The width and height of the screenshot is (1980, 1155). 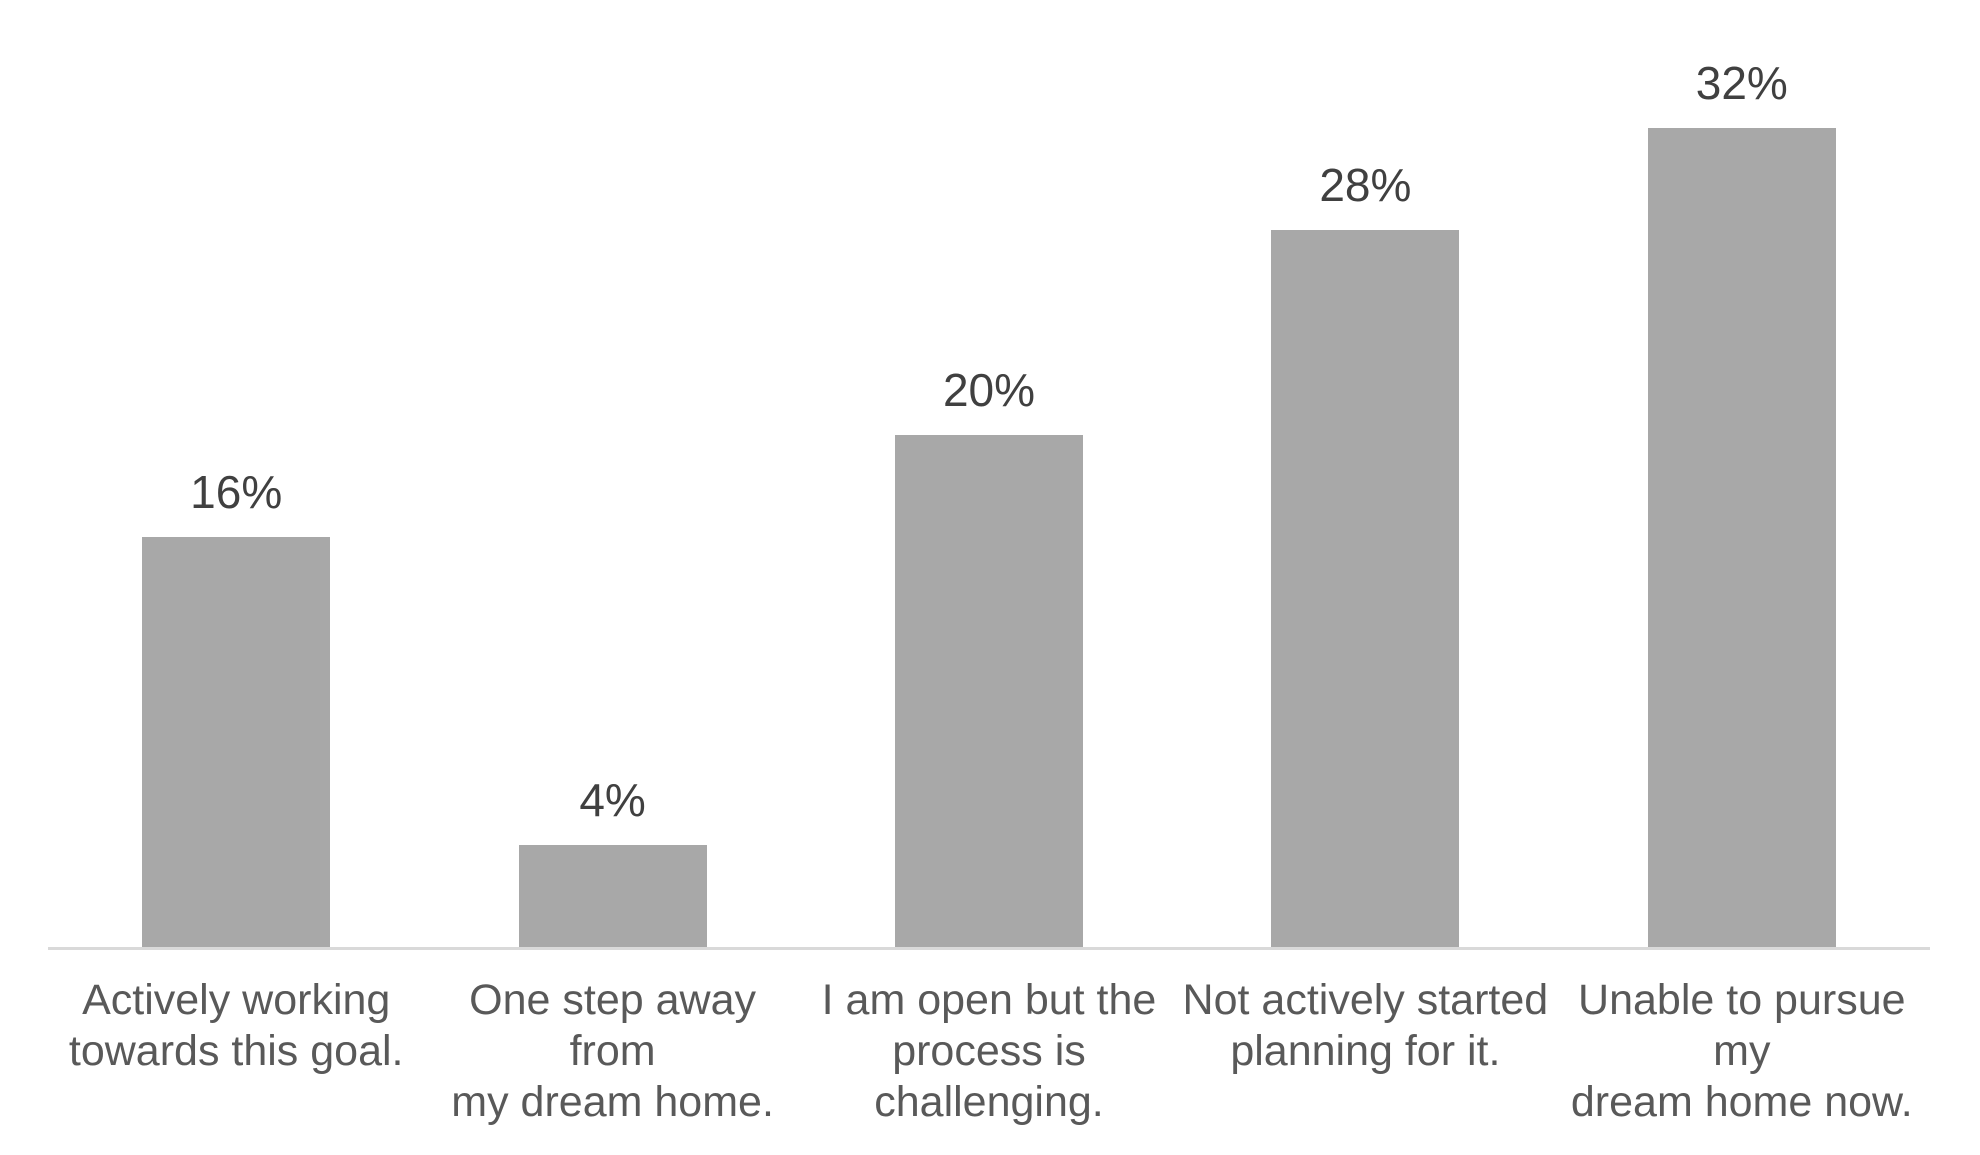 What do you see at coordinates (1741, 1102) in the screenshot?
I see `category-label-line: dream home now.` at bounding box center [1741, 1102].